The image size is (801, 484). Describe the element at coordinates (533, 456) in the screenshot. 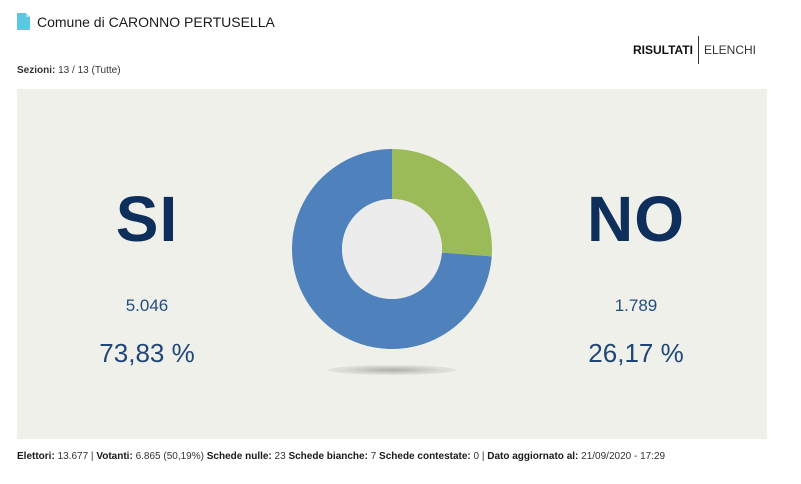

I see `aggiornato-label: Dato aggiornato al:` at that location.